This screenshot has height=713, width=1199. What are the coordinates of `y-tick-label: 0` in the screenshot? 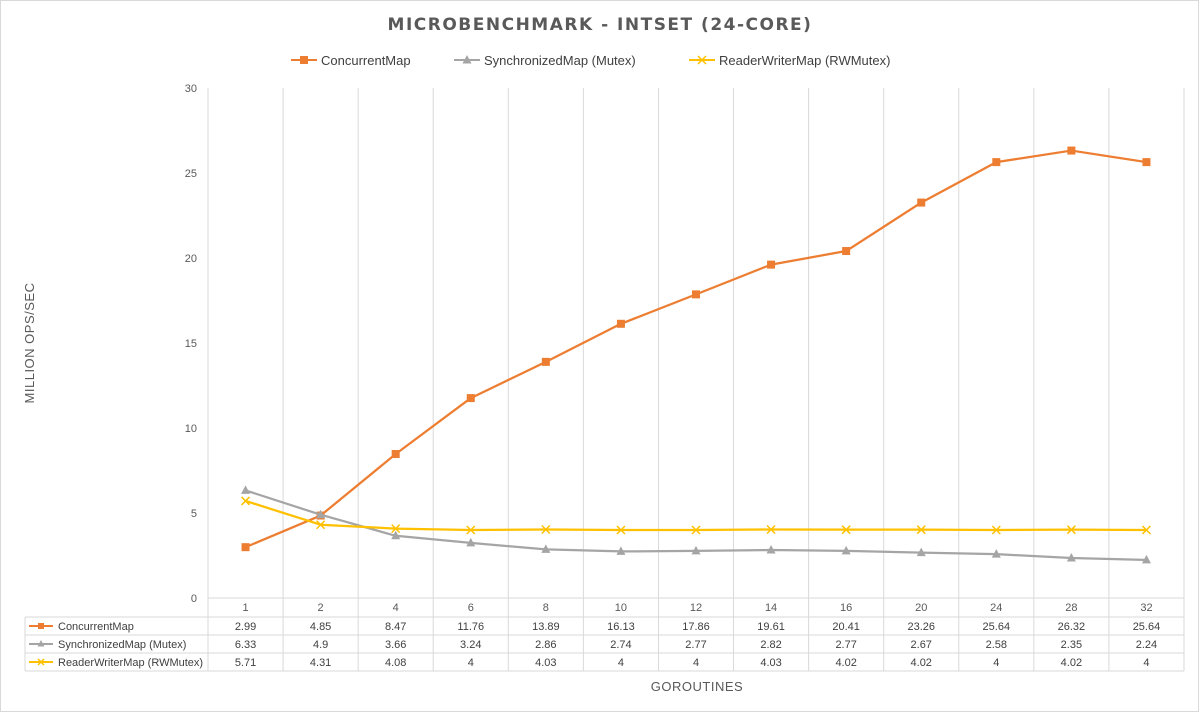 It's located at (194, 599).